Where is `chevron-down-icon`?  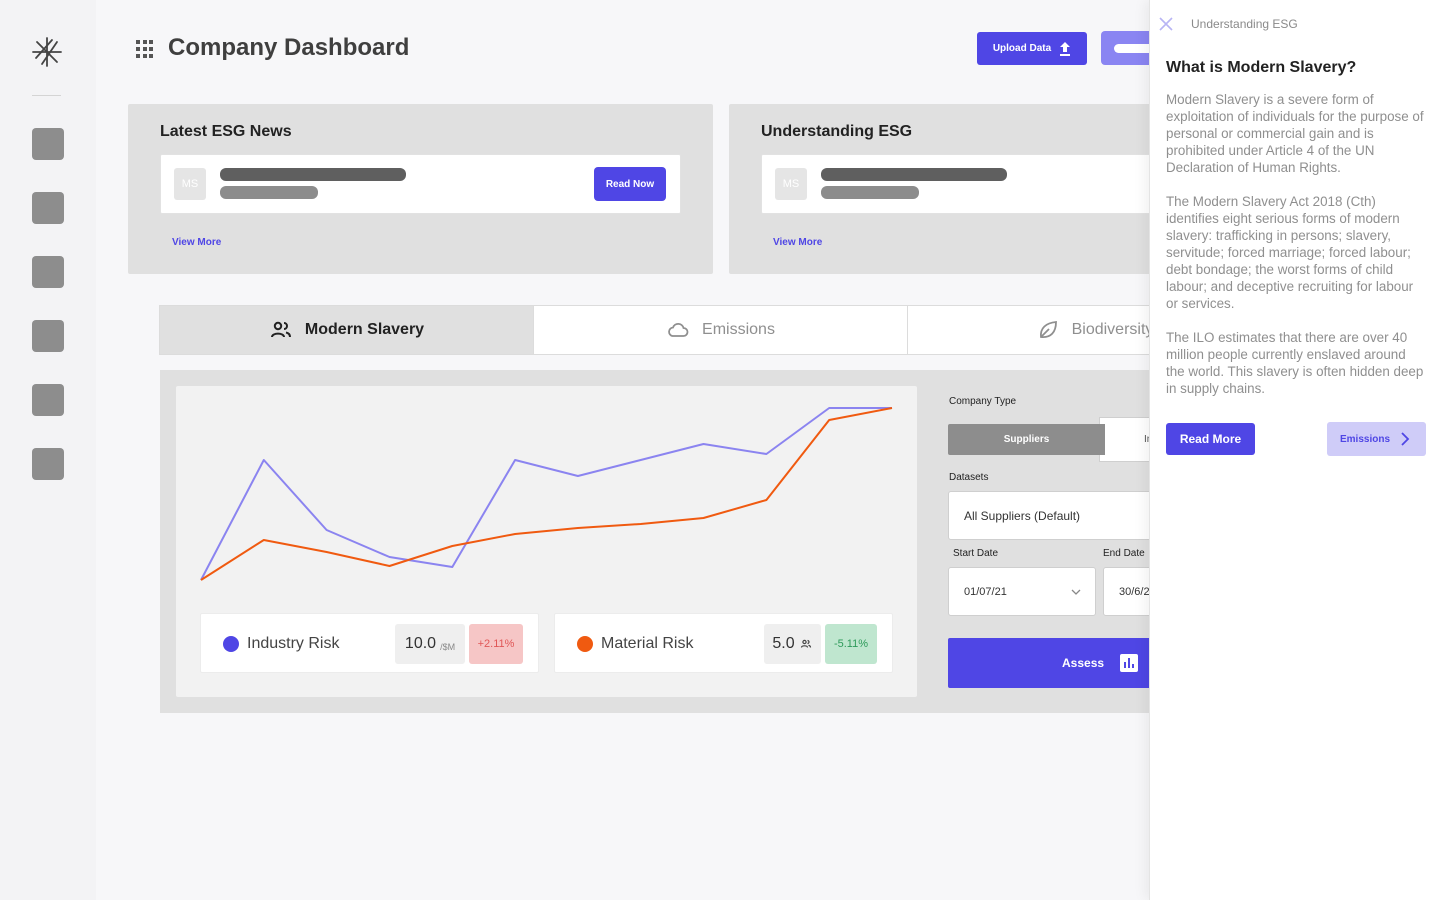
chevron-down-icon is located at coordinates (1076, 592).